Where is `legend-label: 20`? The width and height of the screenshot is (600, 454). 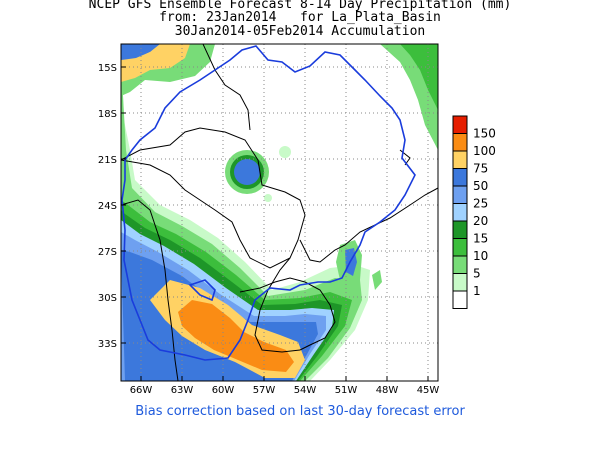 legend-label: 20 is located at coordinates (480, 221).